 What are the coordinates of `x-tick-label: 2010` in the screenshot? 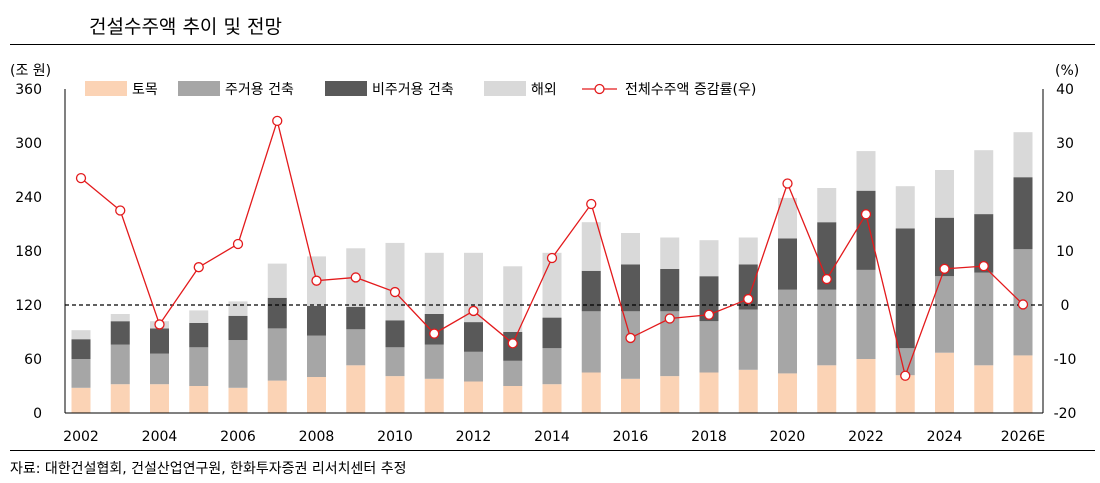 It's located at (395, 437).